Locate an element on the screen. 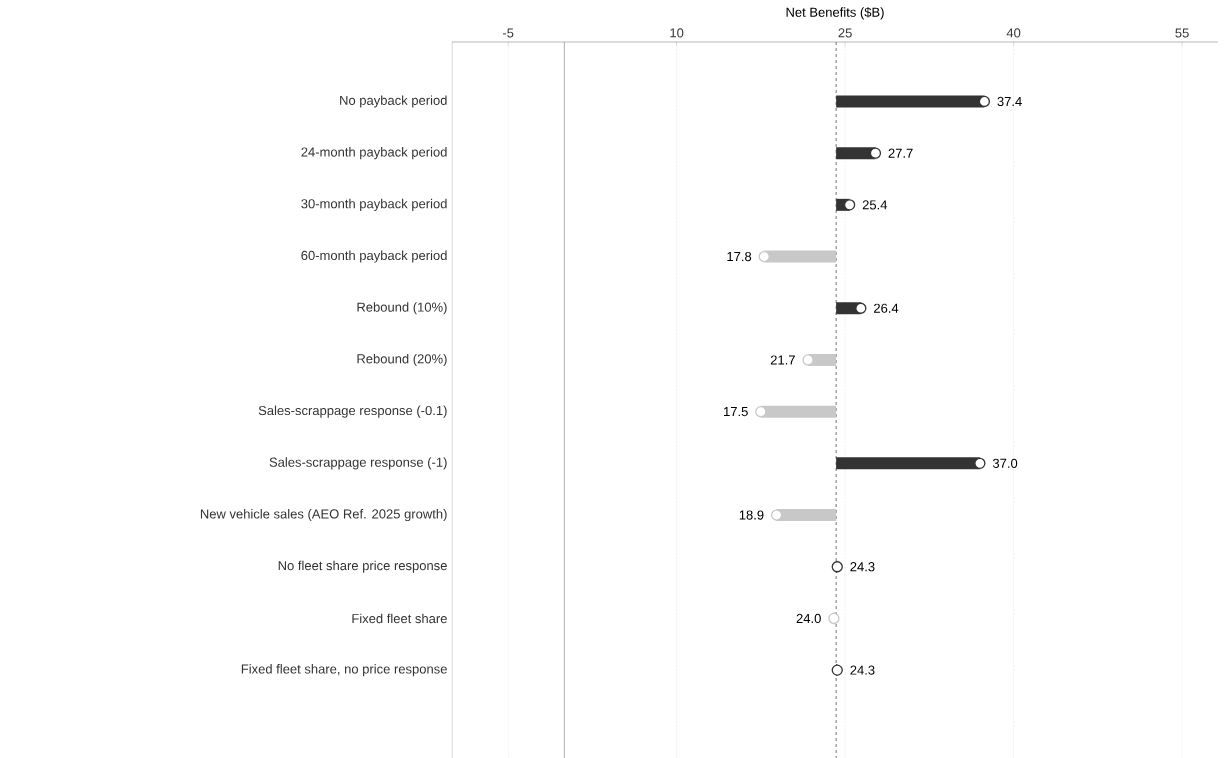  y-tick-label: Fixed fleet share is located at coordinates (399, 618).